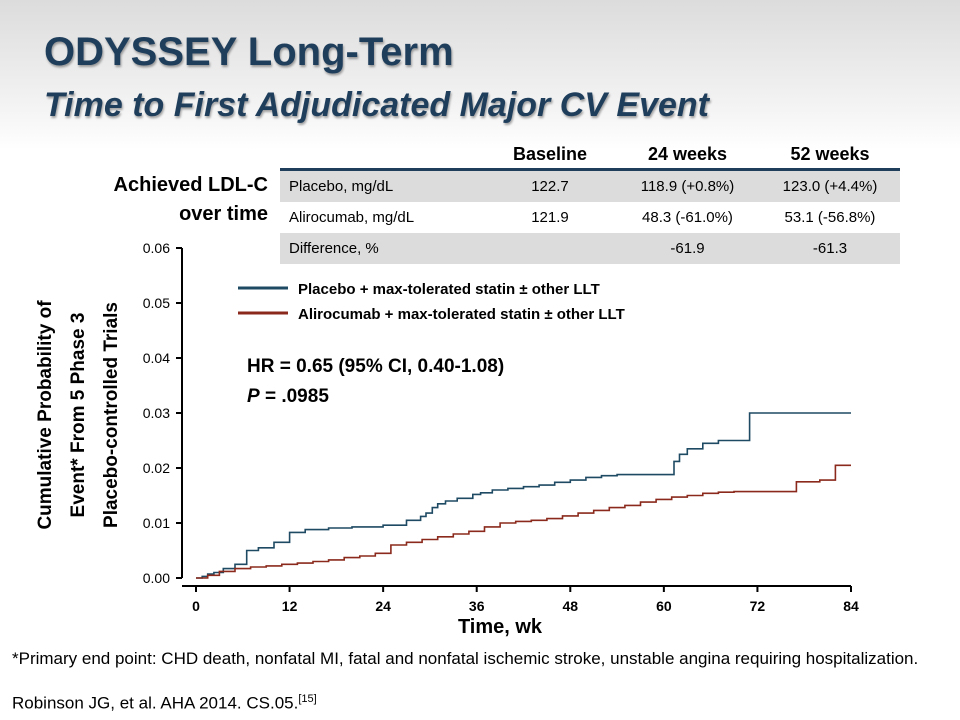 Image resolution: width=960 pixels, height=720 pixels. I want to click on table-cell, so click(550, 248).